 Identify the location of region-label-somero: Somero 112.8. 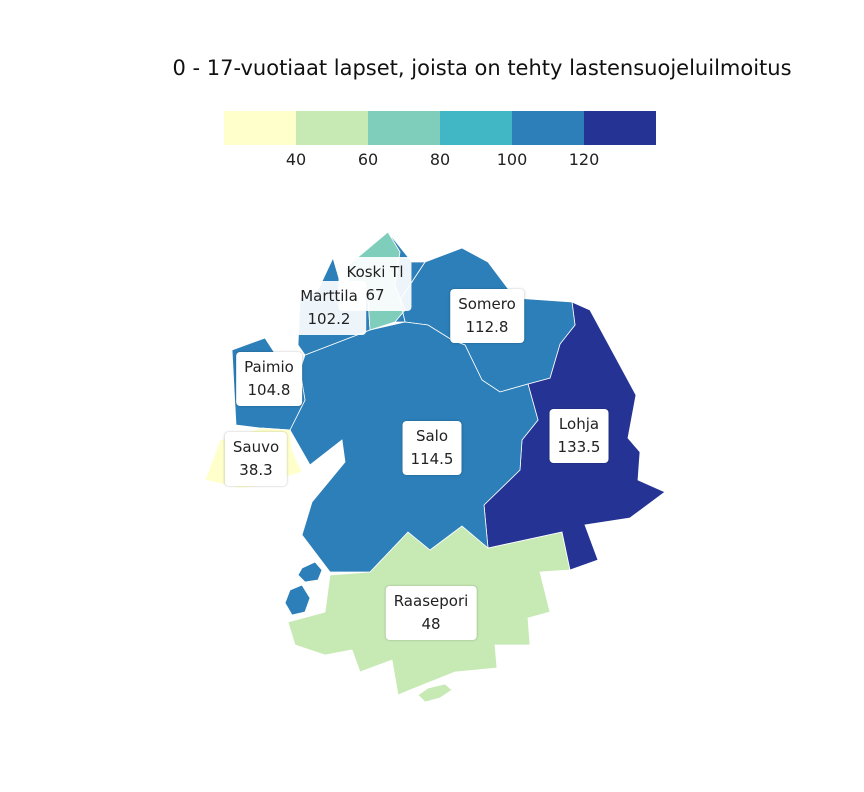
(487, 316).